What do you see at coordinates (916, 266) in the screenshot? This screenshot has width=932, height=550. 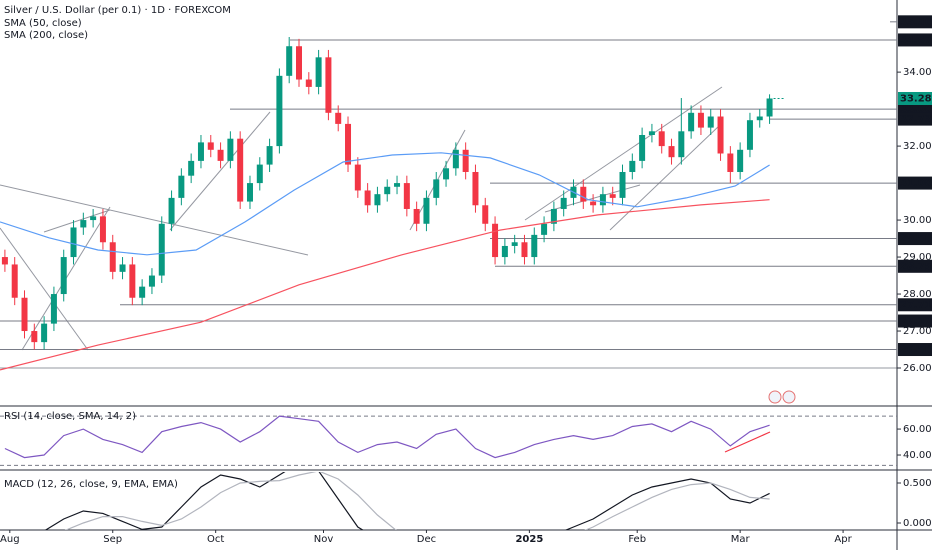 I see `level-label: 28.750` at bounding box center [916, 266].